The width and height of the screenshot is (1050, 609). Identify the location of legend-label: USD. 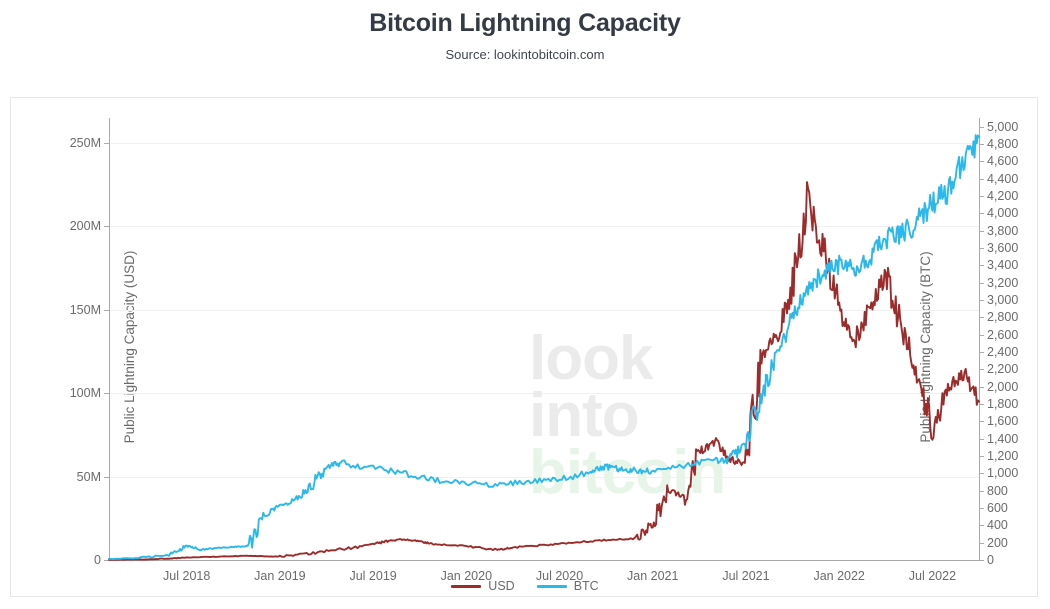
(501, 586).